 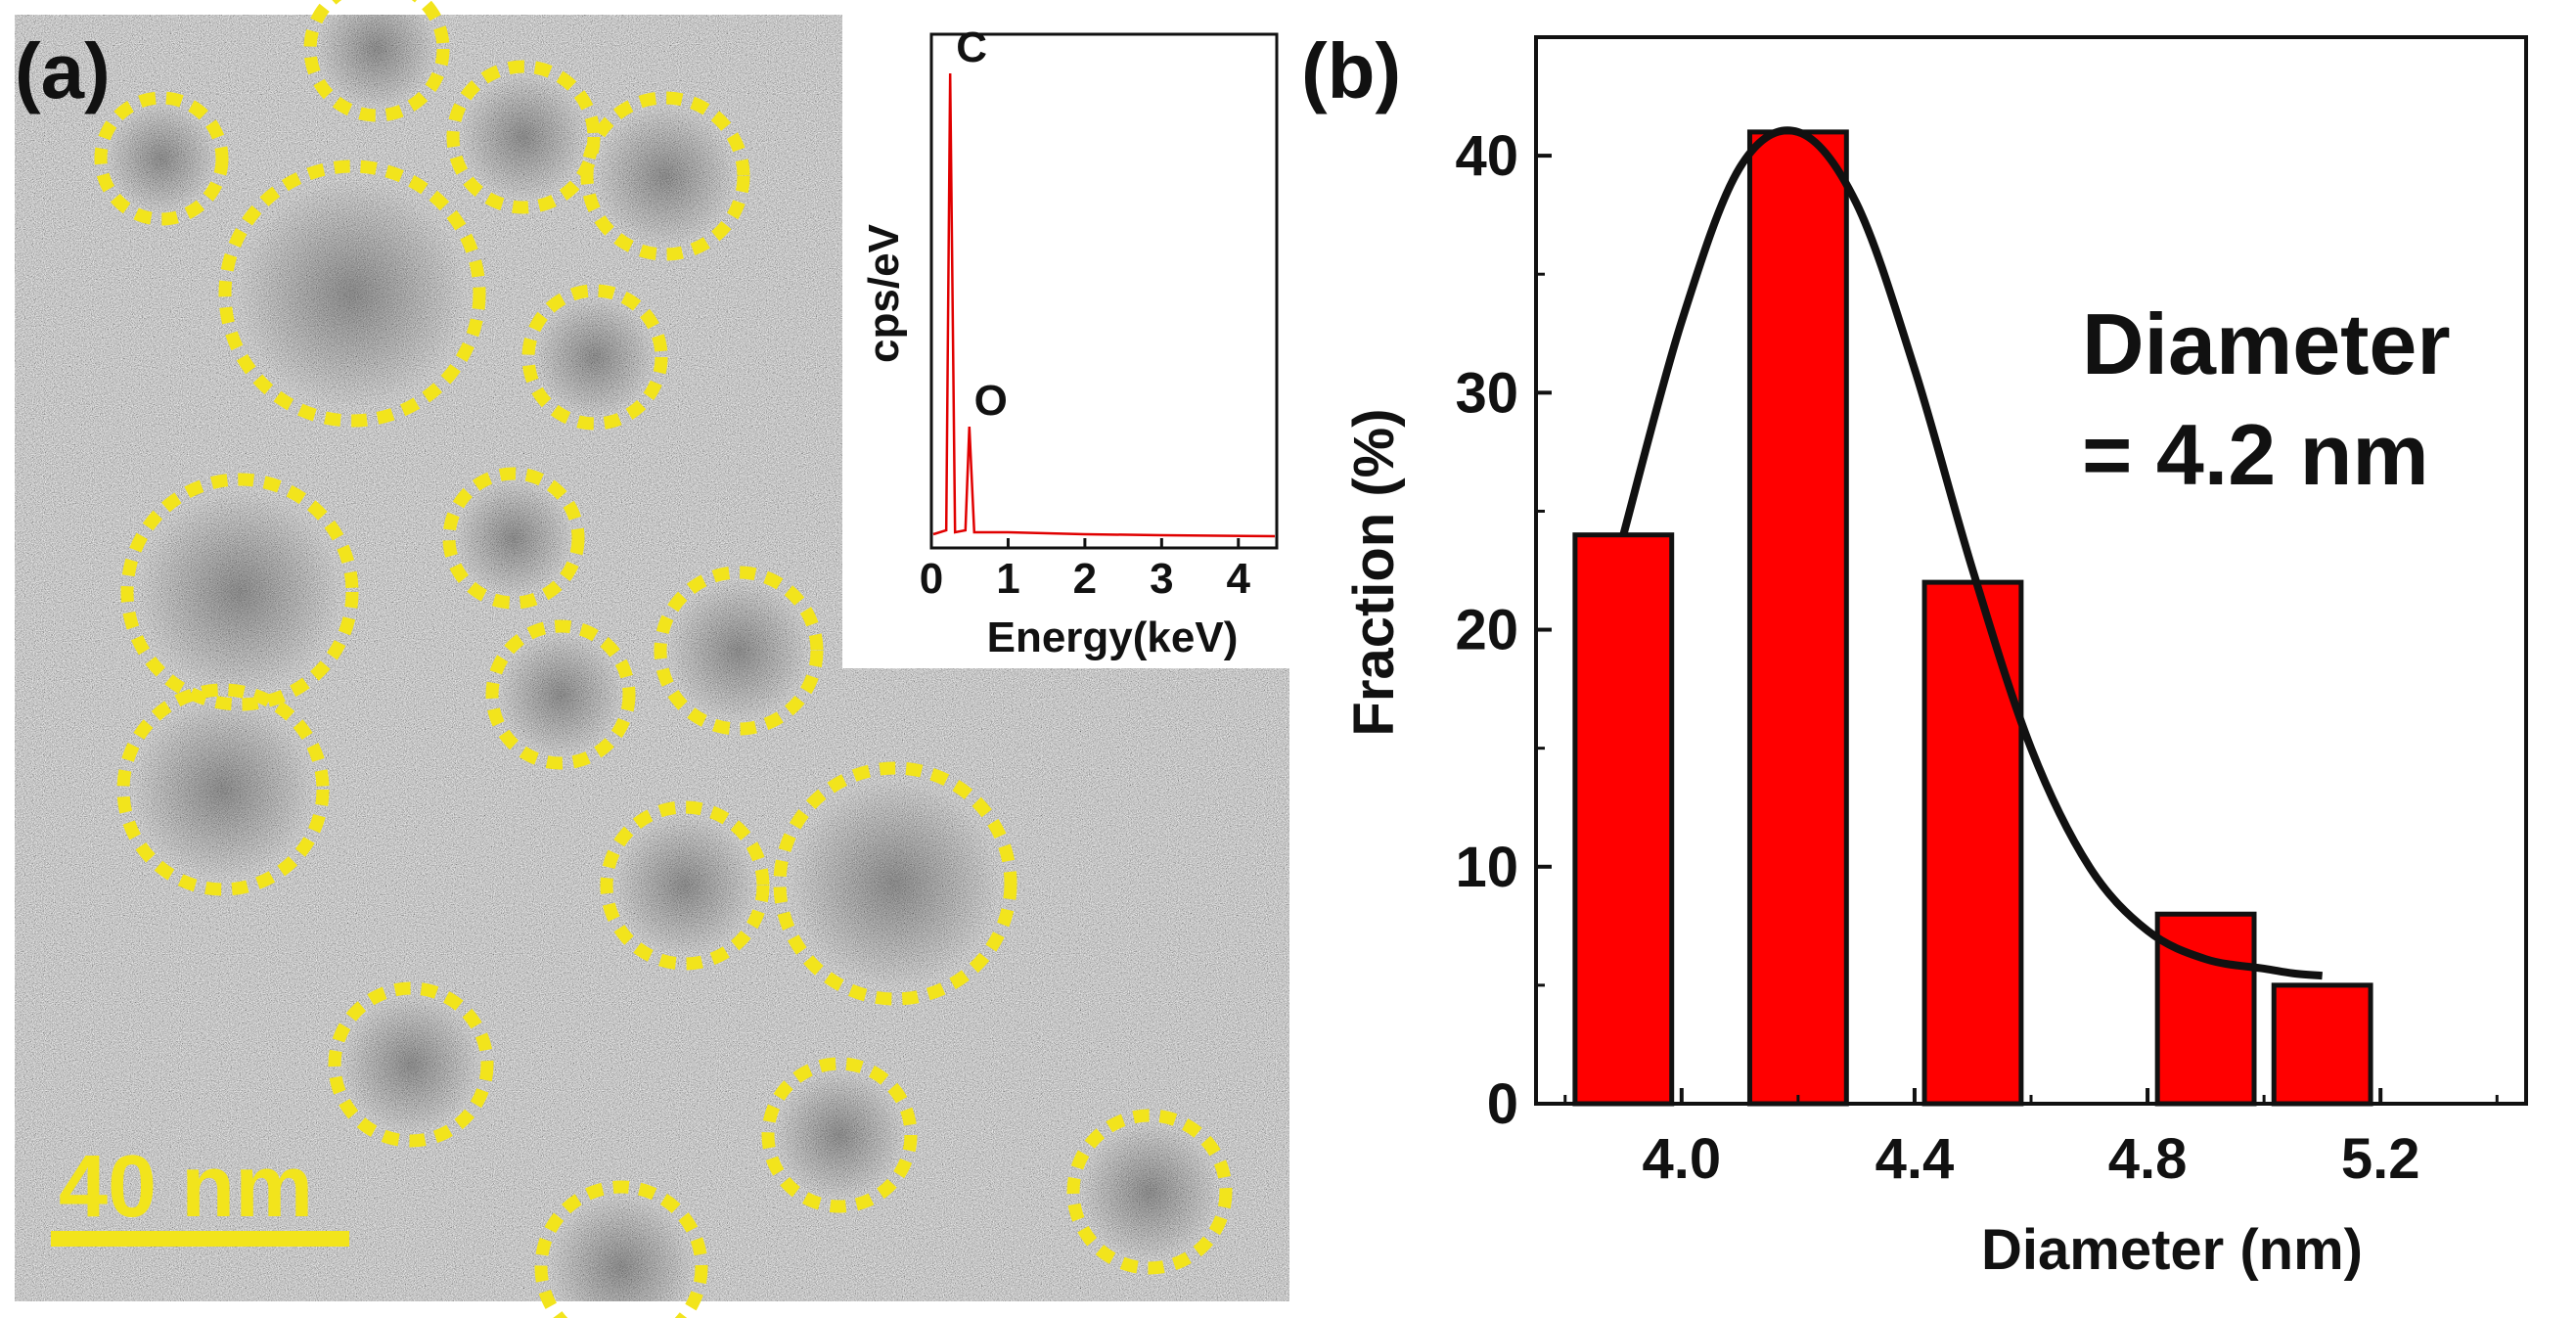 What do you see at coordinates (1486, 393) in the screenshot?
I see `y-tick-label: 30` at bounding box center [1486, 393].